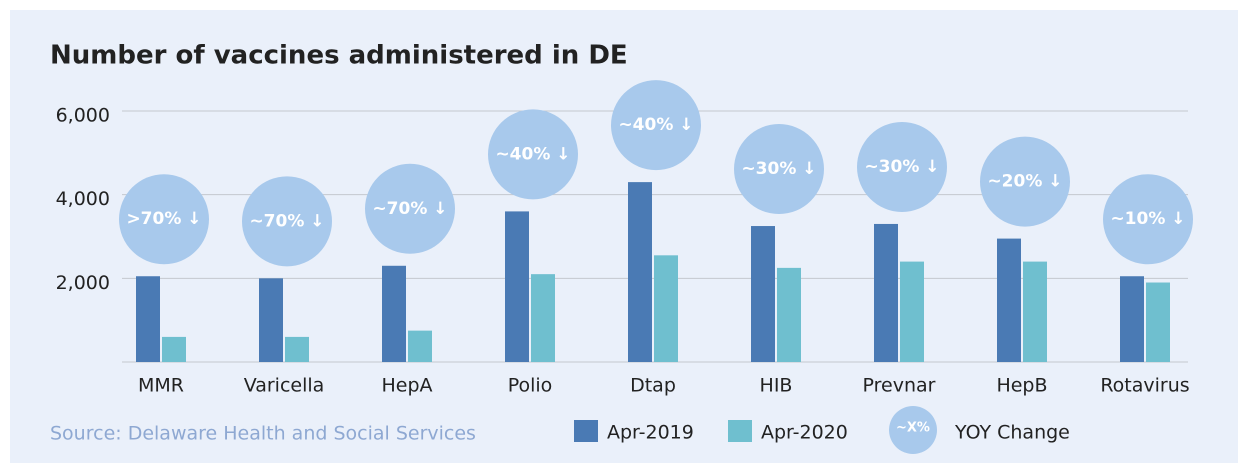  I want to click on yoy-label: ~10% ↓, so click(1147, 219).